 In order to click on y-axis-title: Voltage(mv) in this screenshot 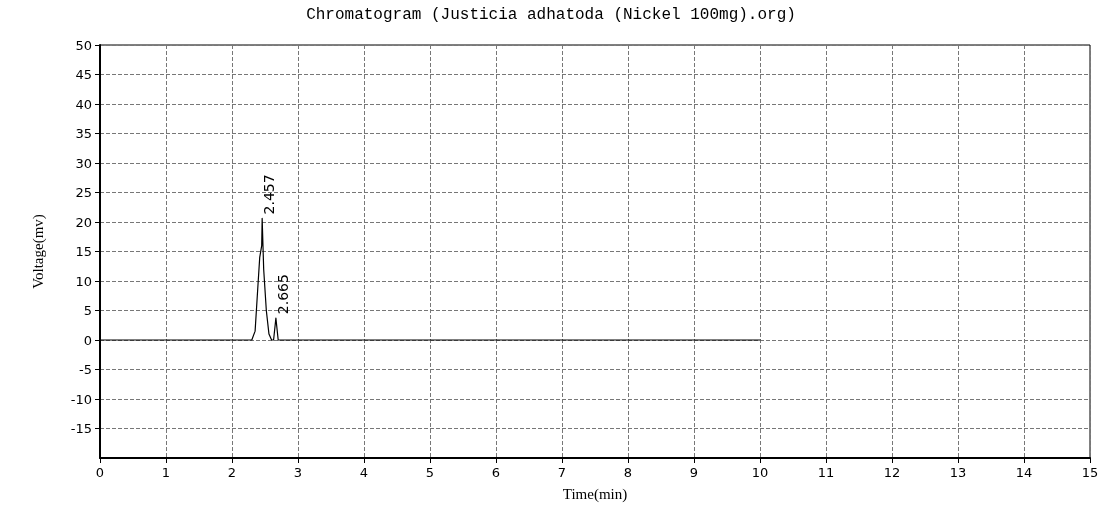, I will do `click(38, 251)`.